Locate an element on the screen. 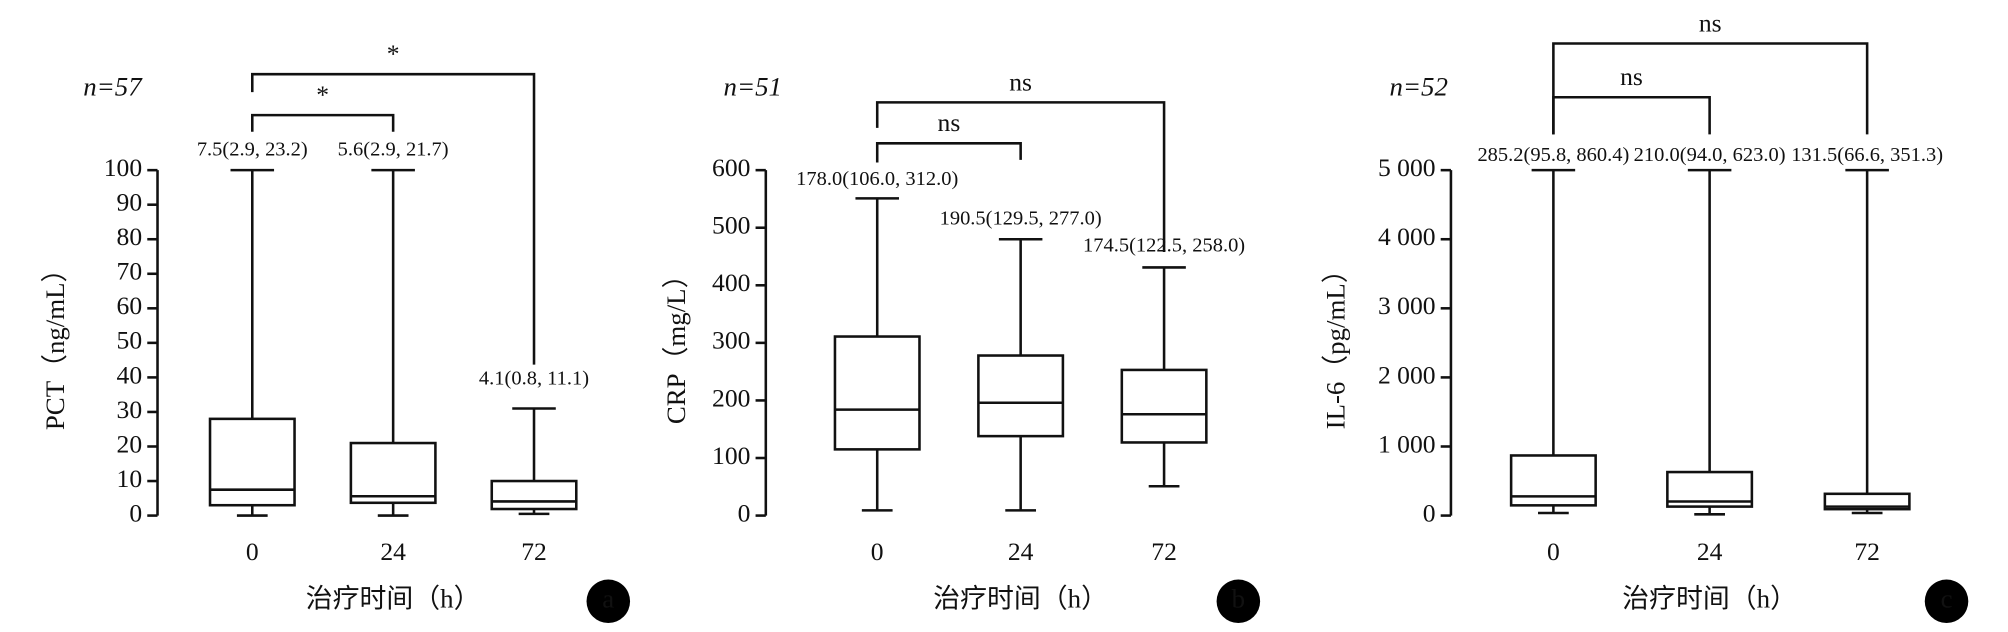  y-axis-title: CRP（mg/L） is located at coordinates (676, 343).